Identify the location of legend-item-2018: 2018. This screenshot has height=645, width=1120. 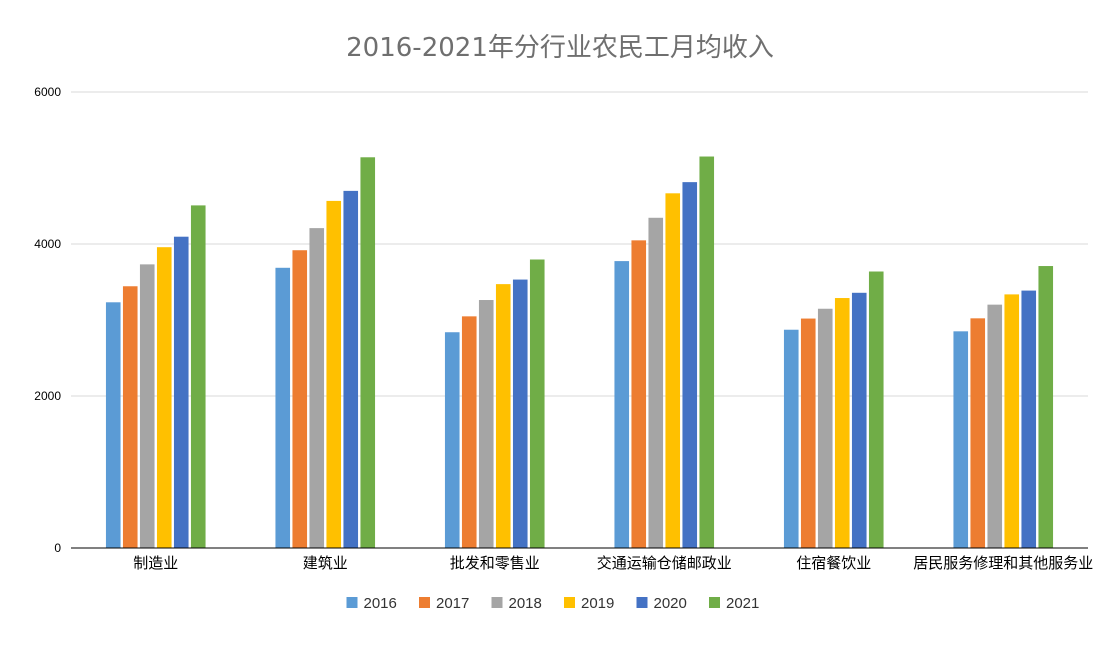
(516, 603).